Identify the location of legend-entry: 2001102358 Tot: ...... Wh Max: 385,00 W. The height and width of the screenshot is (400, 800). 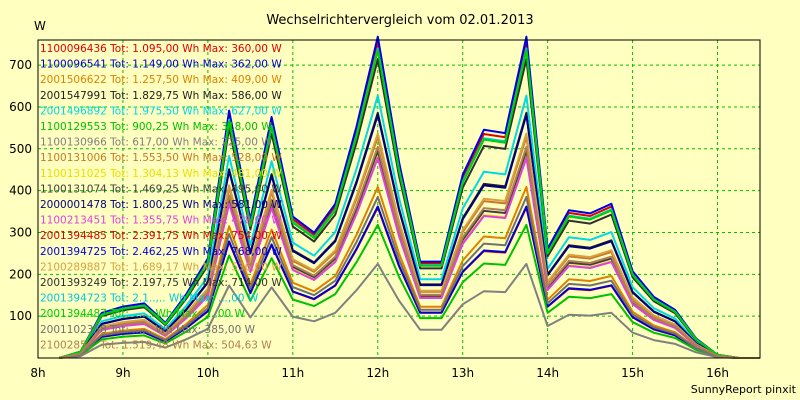
(148, 330).